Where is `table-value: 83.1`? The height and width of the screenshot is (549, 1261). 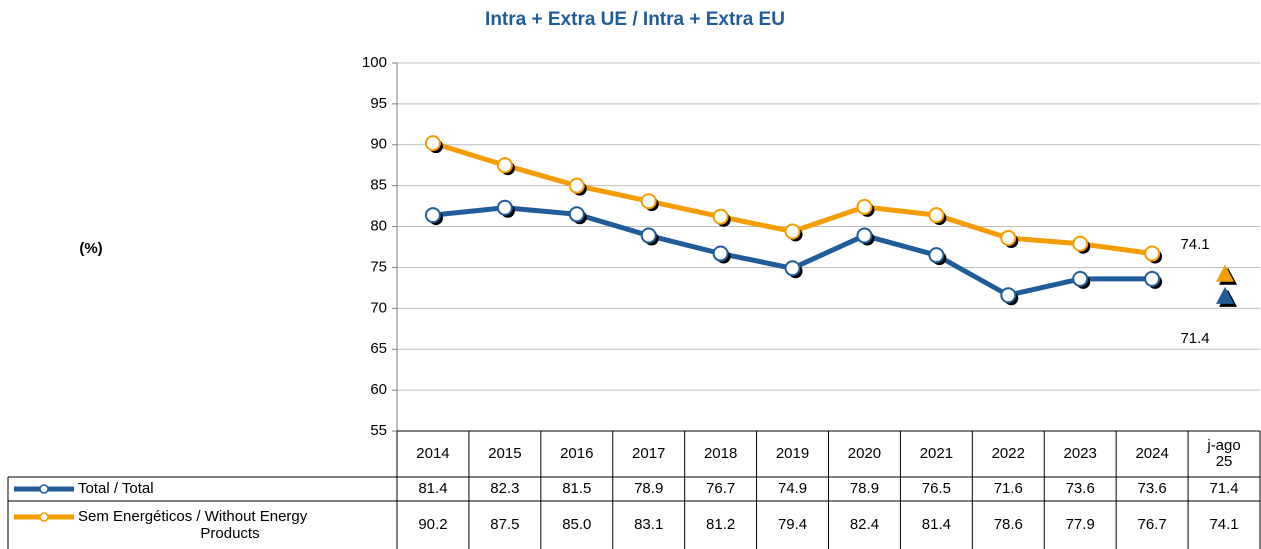 table-value: 83.1 is located at coordinates (648, 524).